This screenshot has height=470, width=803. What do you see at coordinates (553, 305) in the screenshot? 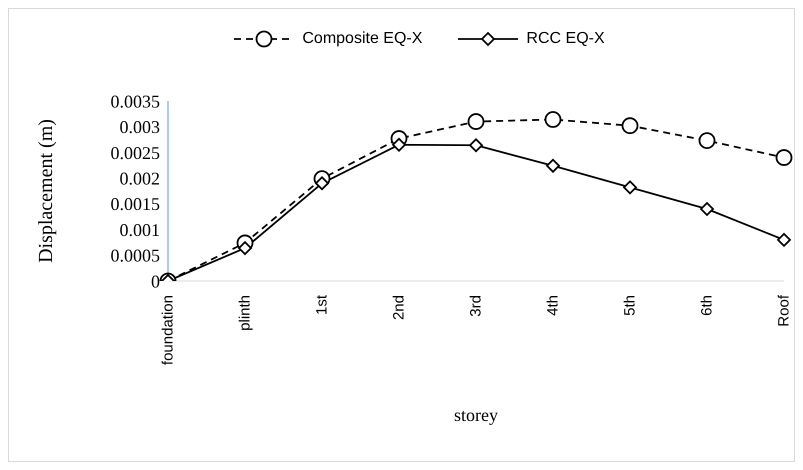
I see `x-tick-label: 4th` at bounding box center [553, 305].